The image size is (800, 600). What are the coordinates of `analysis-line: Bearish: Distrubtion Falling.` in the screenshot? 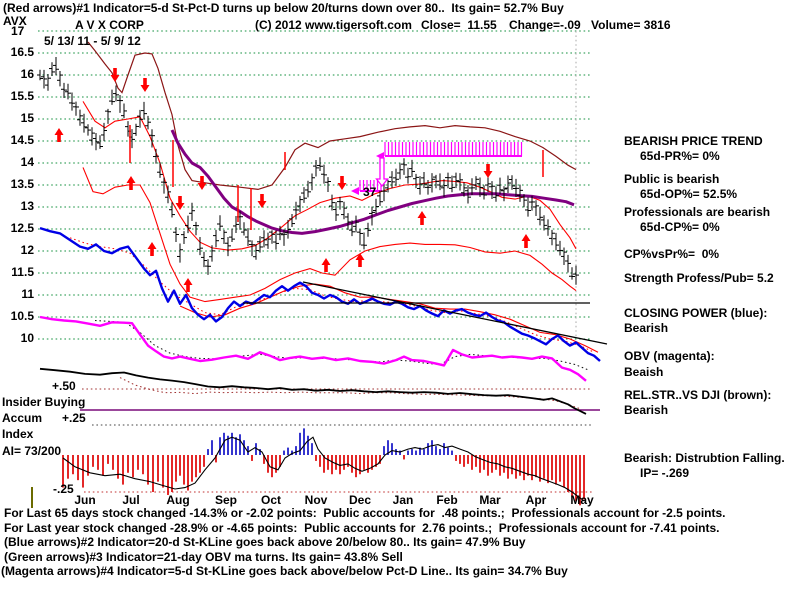 It's located at (704, 458).